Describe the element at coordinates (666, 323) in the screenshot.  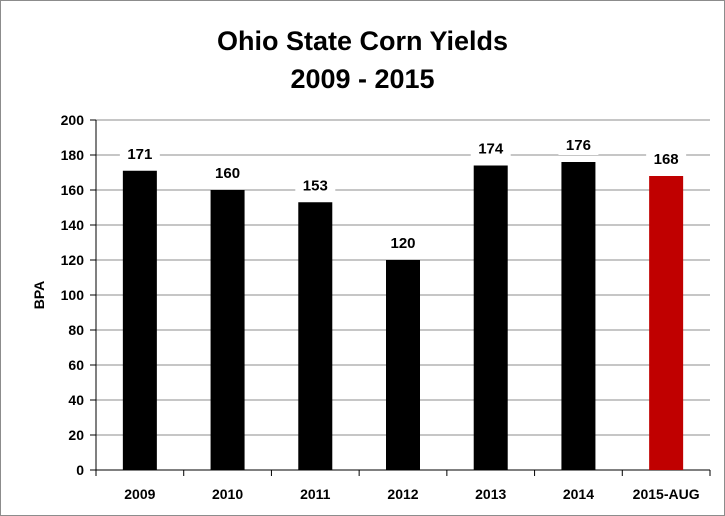
I see `bar-2015-aug` at that location.